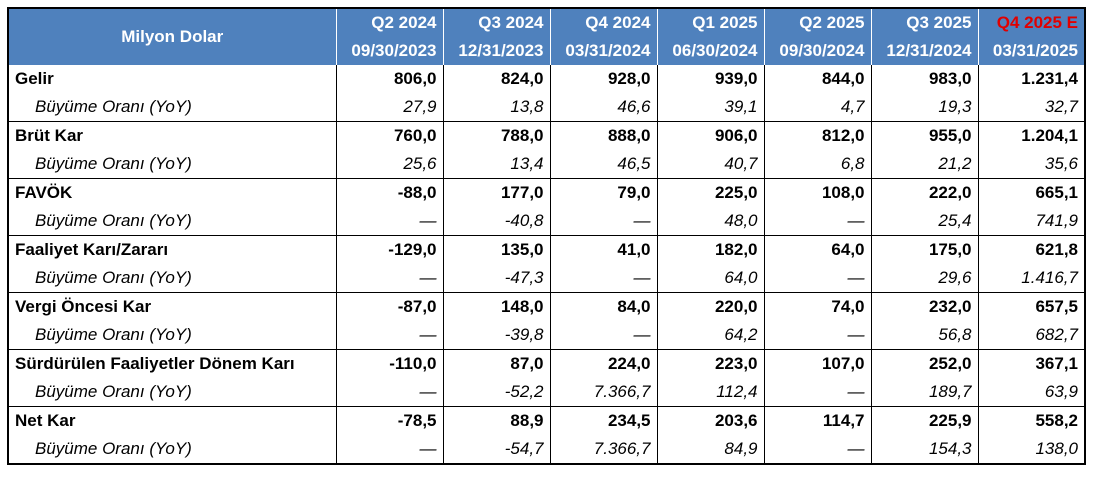 This screenshot has height=480, width=1095. What do you see at coordinates (604, 22) in the screenshot?
I see `column-quarter-header: Q4 2024` at bounding box center [604, 22].